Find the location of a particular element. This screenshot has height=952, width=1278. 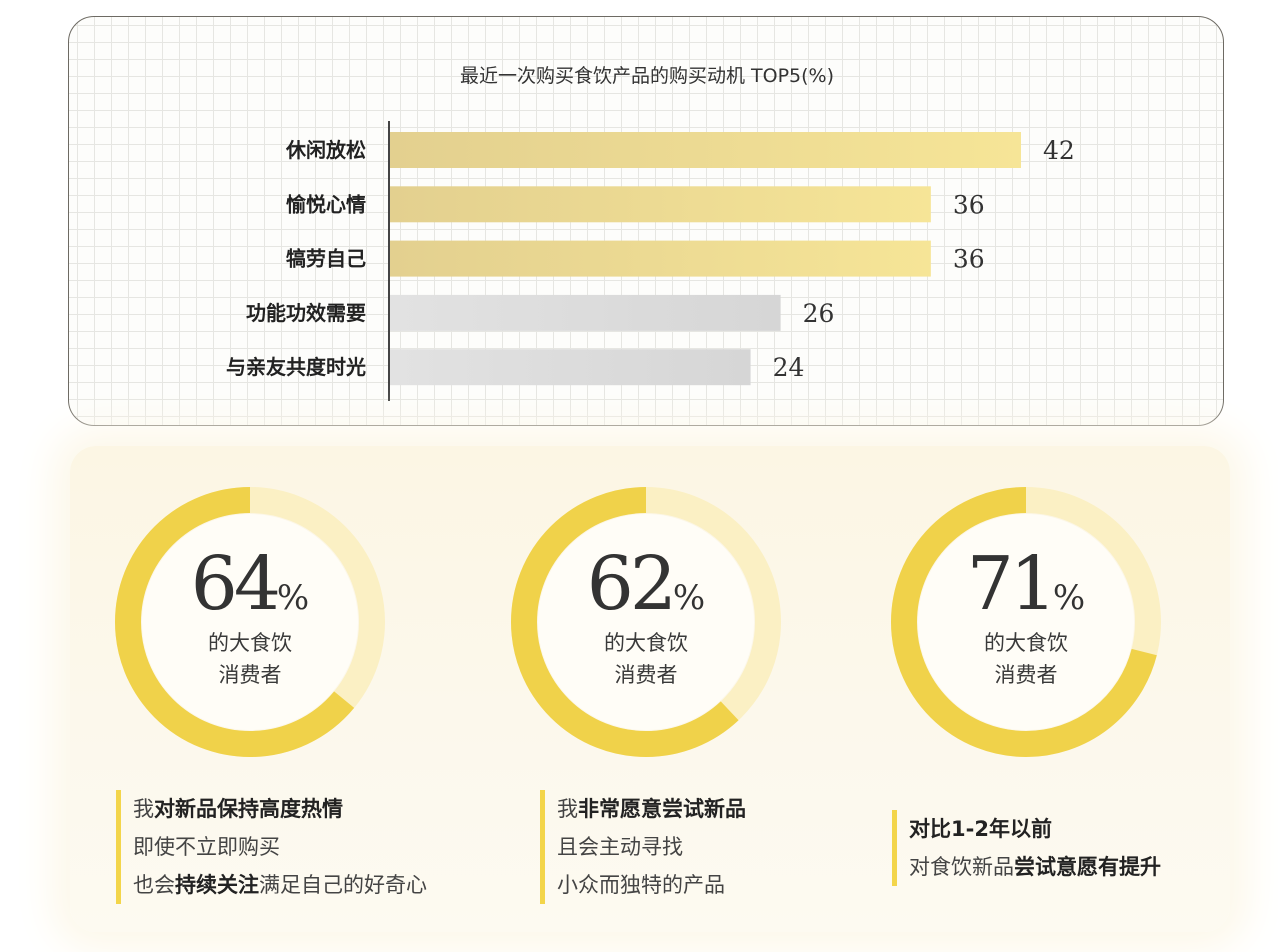

desc-line: 对食饮新品尝试意愿有提升 is located at coordinates (1035, 867).